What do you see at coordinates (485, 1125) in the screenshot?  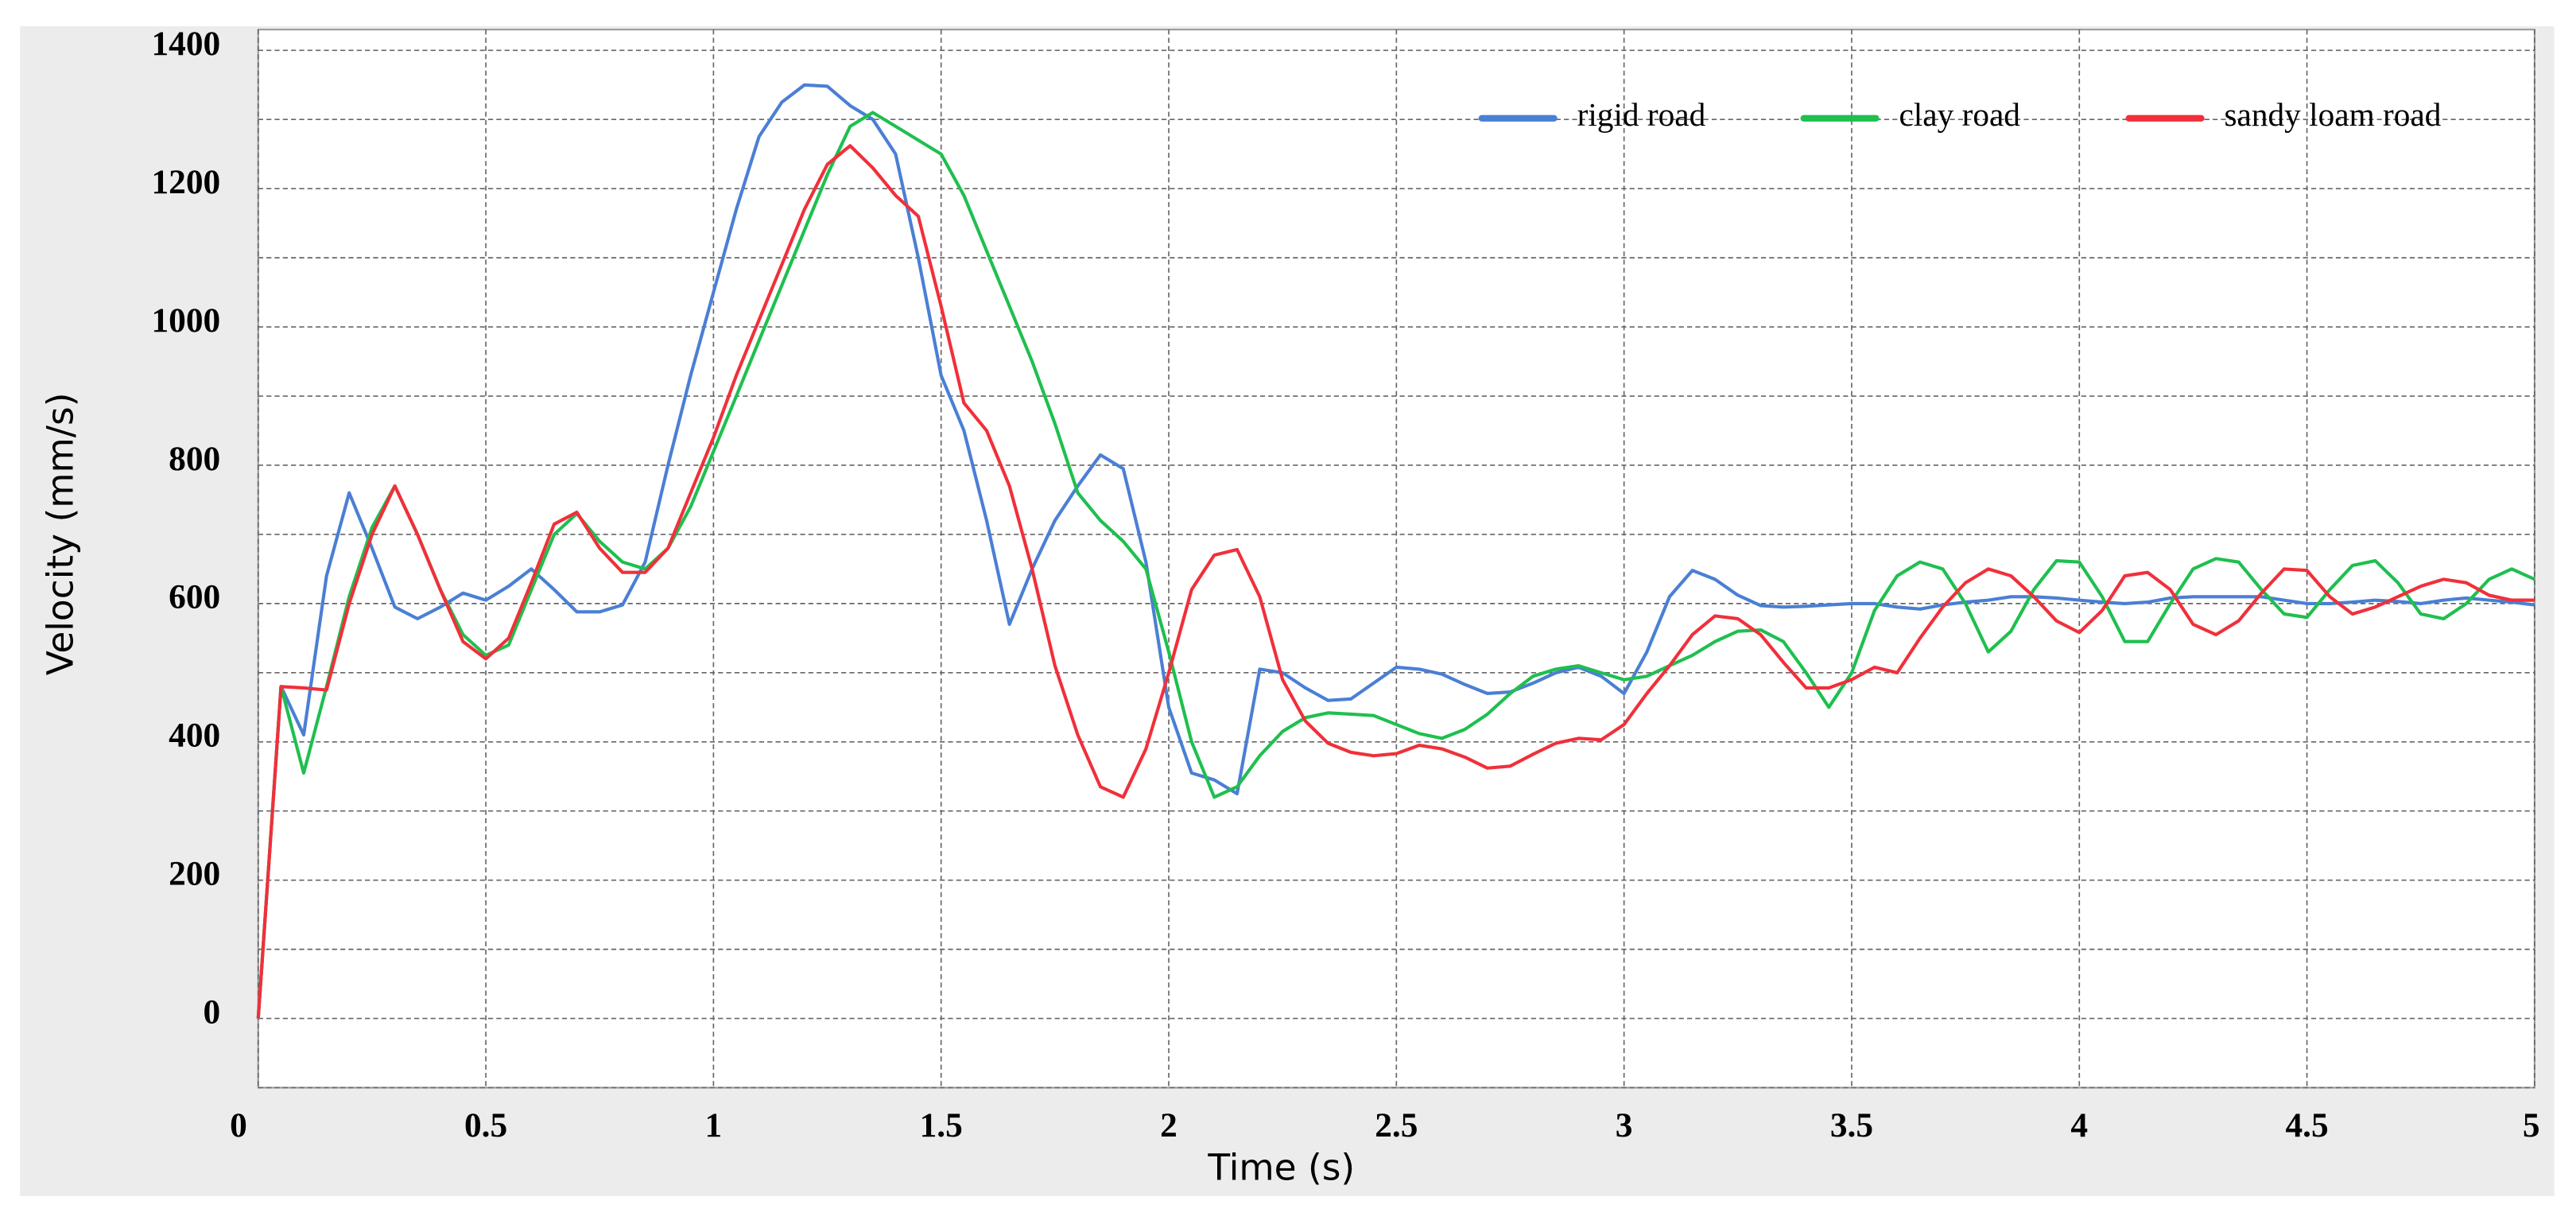 I see `x-tick-label: 0.5` at bounding box center [485, 1125].